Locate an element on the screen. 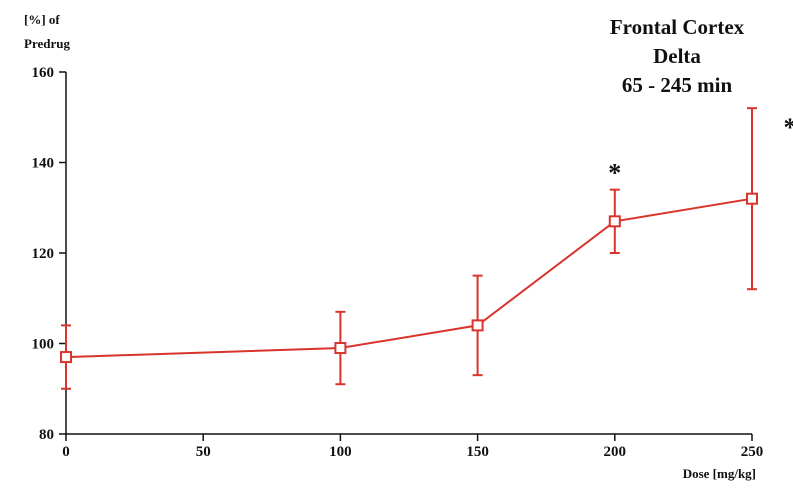  y-tick-label: 140 is located at coordinates (43, 164).